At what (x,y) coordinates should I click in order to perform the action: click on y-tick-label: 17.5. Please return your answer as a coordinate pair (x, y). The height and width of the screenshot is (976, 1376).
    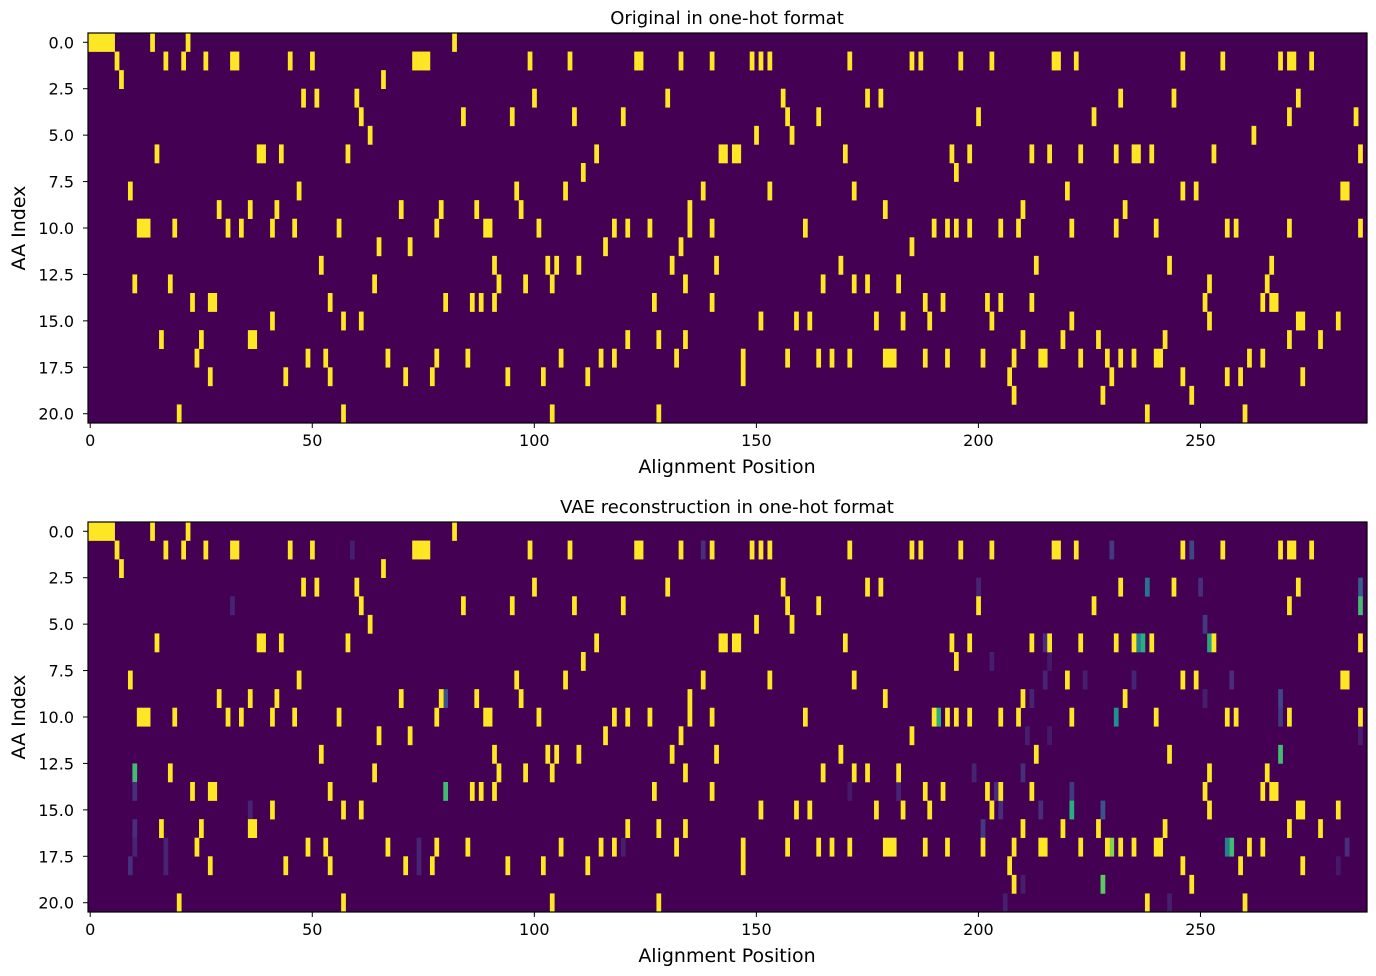
    Looking at the image, I should click on (56, 367).